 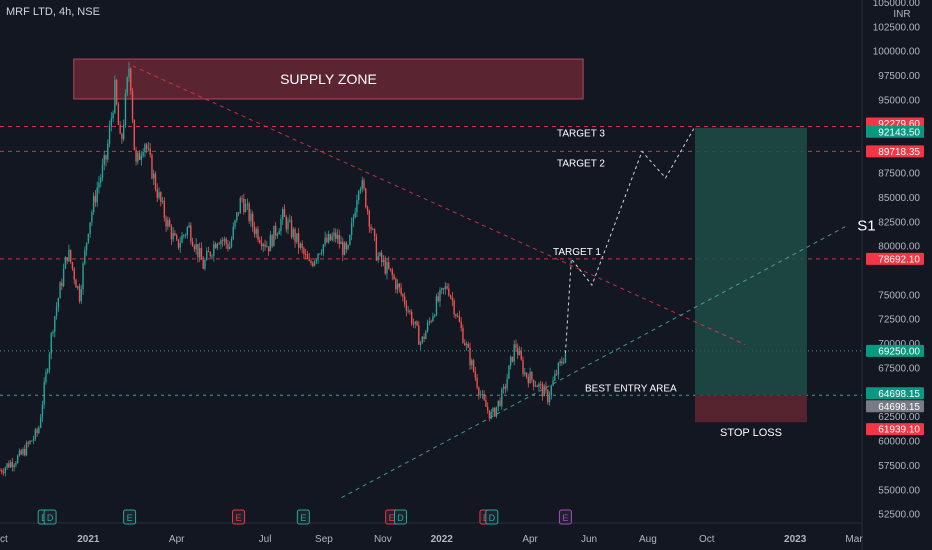 What do you see at coordinates (328, 79) in the screenshot?
I see `supply-zone-box` at bounding box center [328, 79].